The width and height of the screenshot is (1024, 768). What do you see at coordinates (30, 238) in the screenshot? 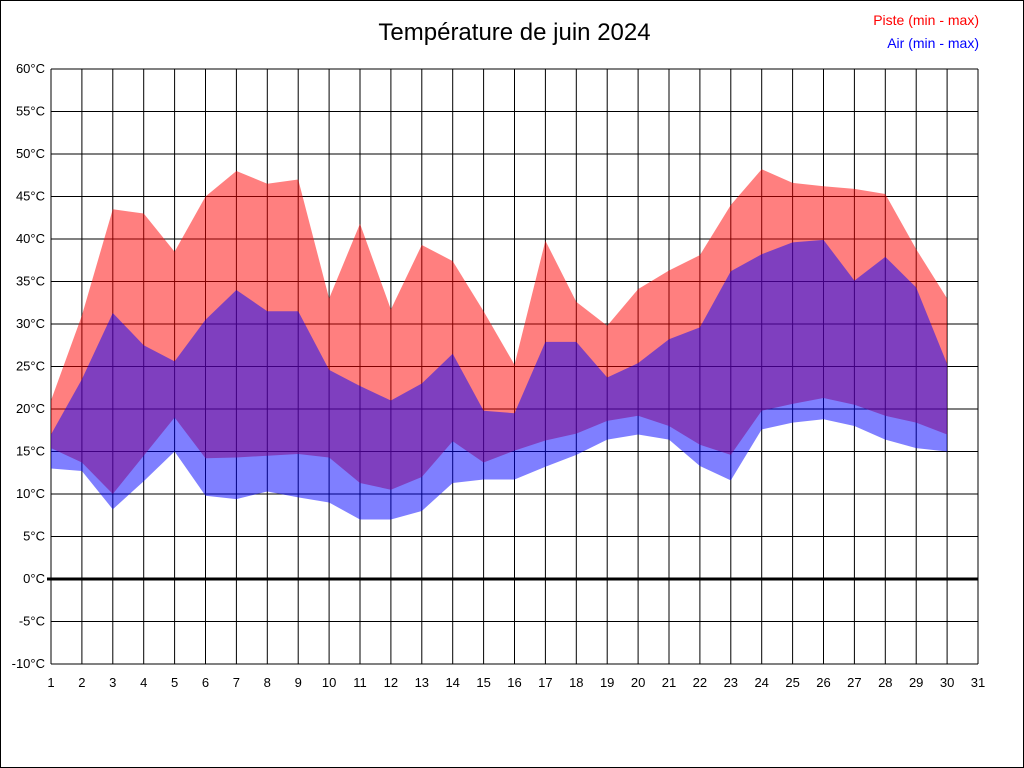
I see `svg-text: 40°C` at bounding box center [30, 238].